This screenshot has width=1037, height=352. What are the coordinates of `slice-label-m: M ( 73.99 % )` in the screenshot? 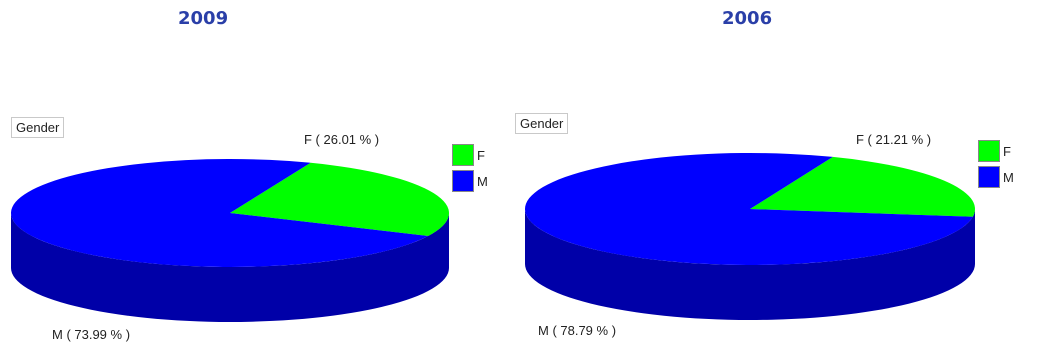 It's located at (91, 334).